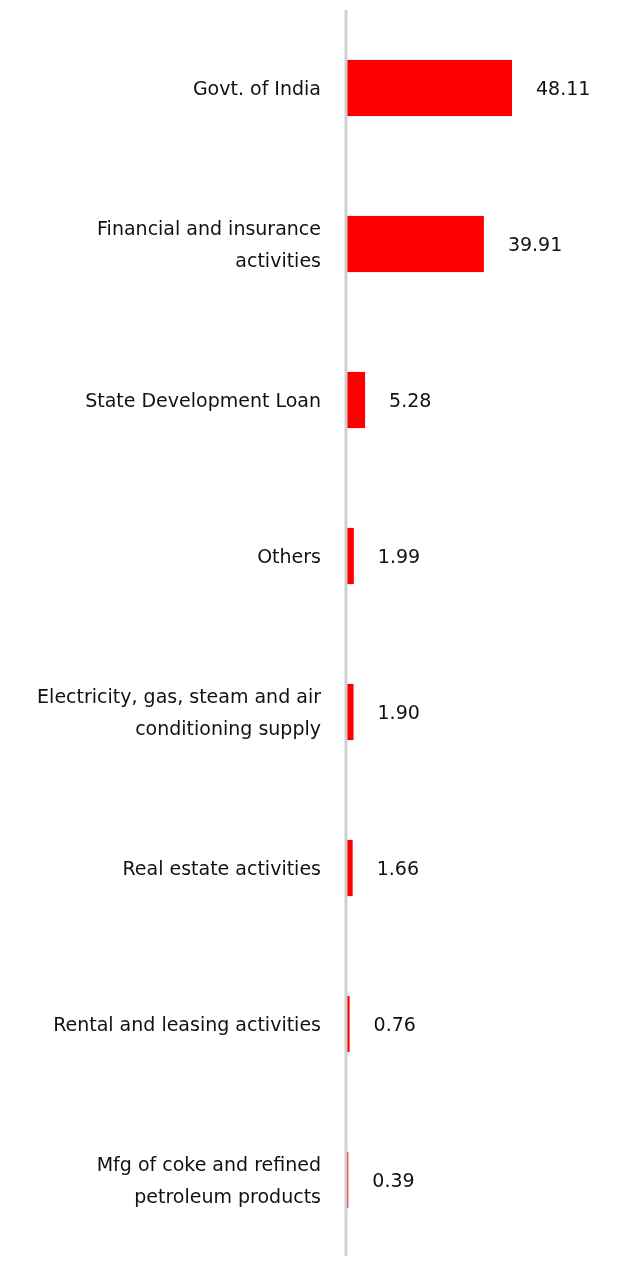 This screenshot has width=626, height=1284. Describe the element at coordinates (256, 87) in the screenshot. I see `y-tick-label: Govt. of India` at that location.